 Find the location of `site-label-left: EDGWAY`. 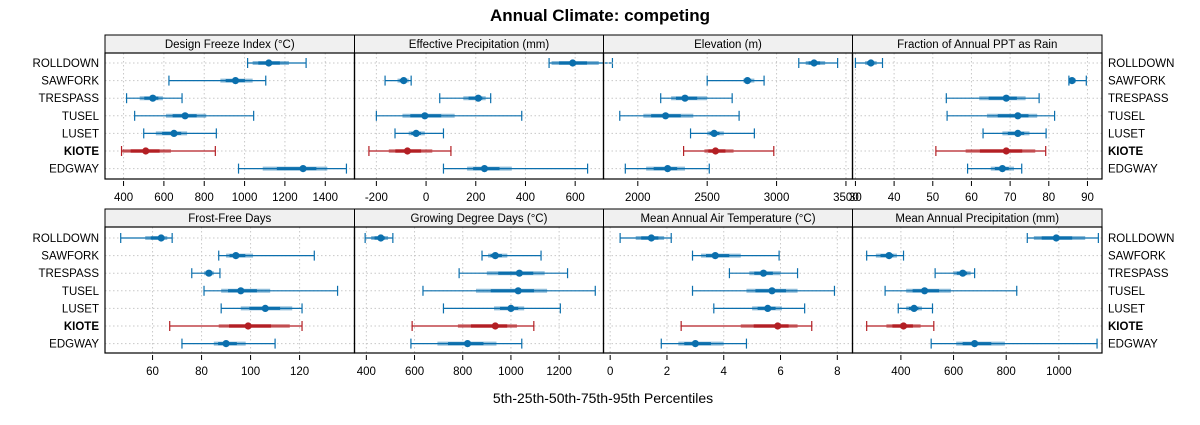

site-label-left: EDGWAY is located at coordinates (74, 345).